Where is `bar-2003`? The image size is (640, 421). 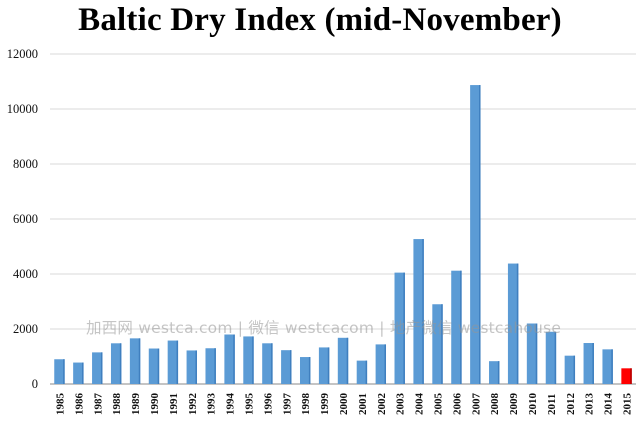 bar-2003 is located at coordinates (399, 328).